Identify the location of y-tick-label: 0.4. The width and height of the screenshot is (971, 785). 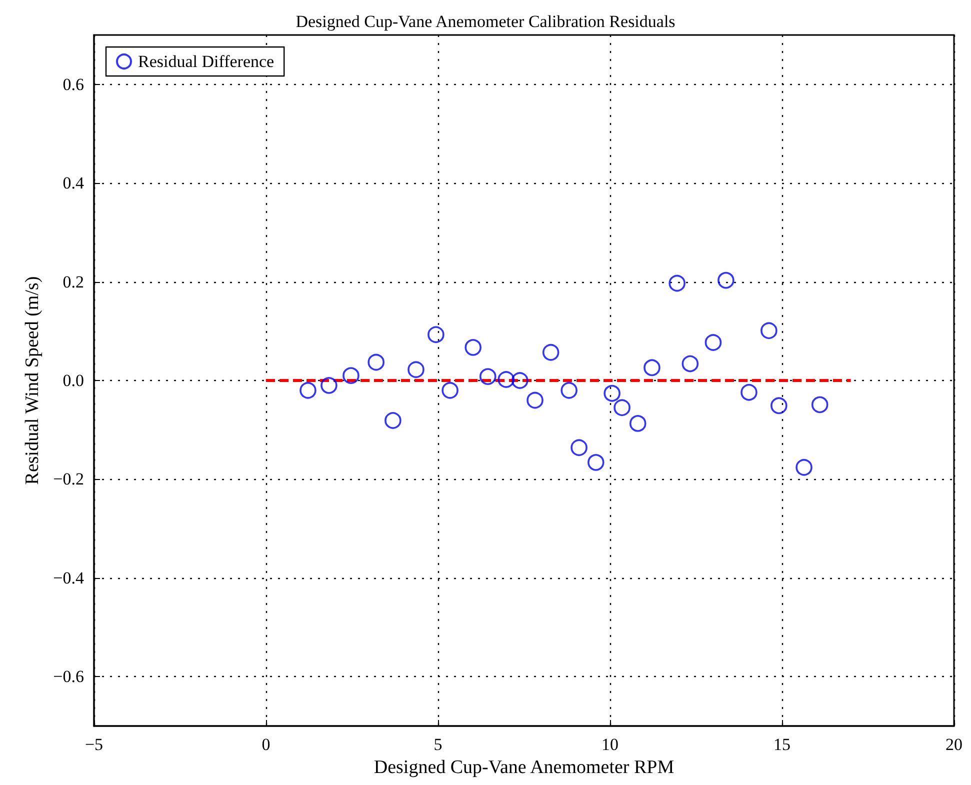
(73, 183).